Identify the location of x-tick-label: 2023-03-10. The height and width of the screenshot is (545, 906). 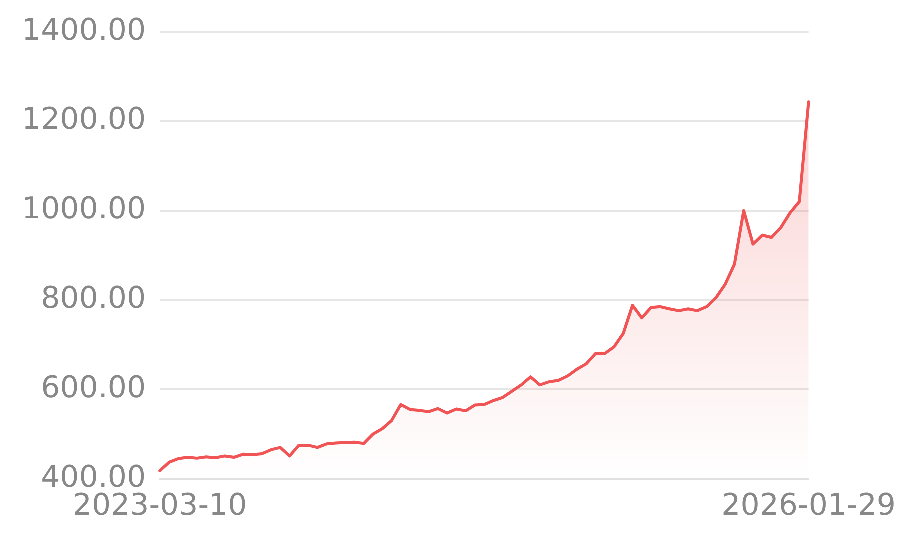
(160, 505).